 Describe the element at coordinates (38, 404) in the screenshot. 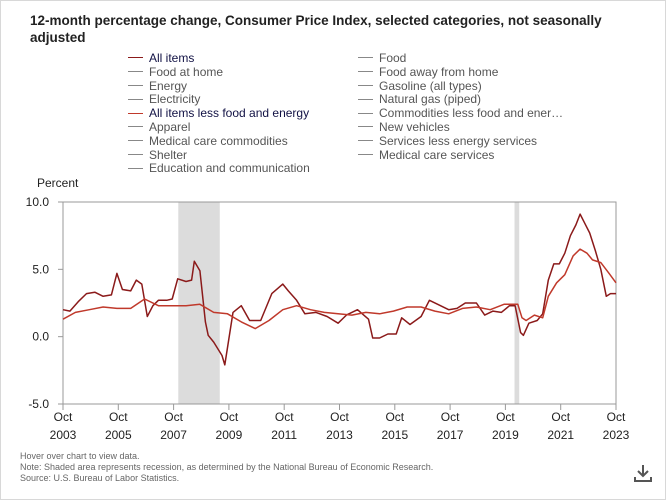

I see `y-tick-label: -5.0` at that location.